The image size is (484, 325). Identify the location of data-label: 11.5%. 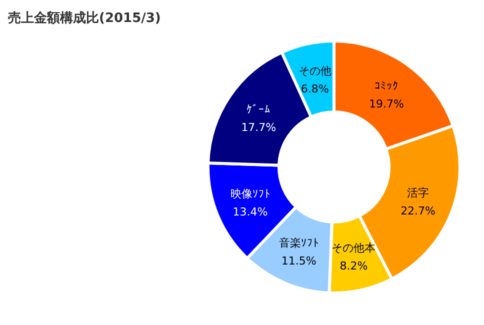
(298, 261).